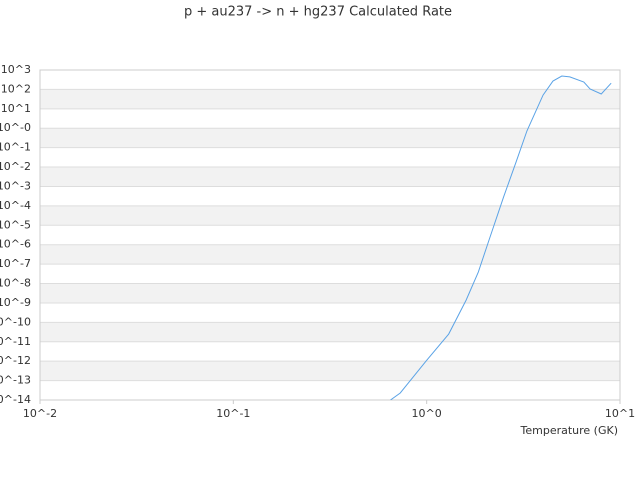 This screenshot has width=640, height=480. Describe the element at coordinates (569, 430) in the screenshot. I see `x-axis-label: Temperature (GK)` at that location.